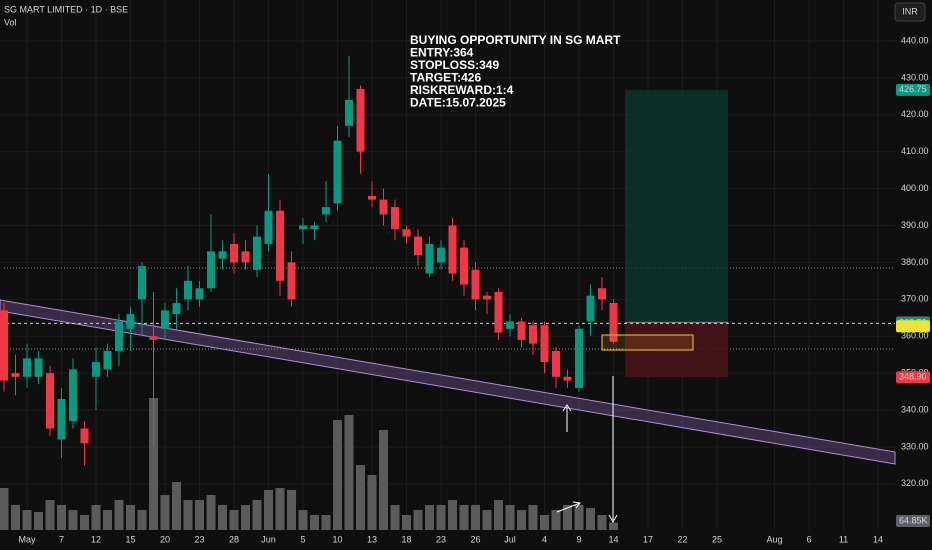 The width and height of the screenshot is (932, 550). I want to click on price-label: 348.90, so click(913, 377).